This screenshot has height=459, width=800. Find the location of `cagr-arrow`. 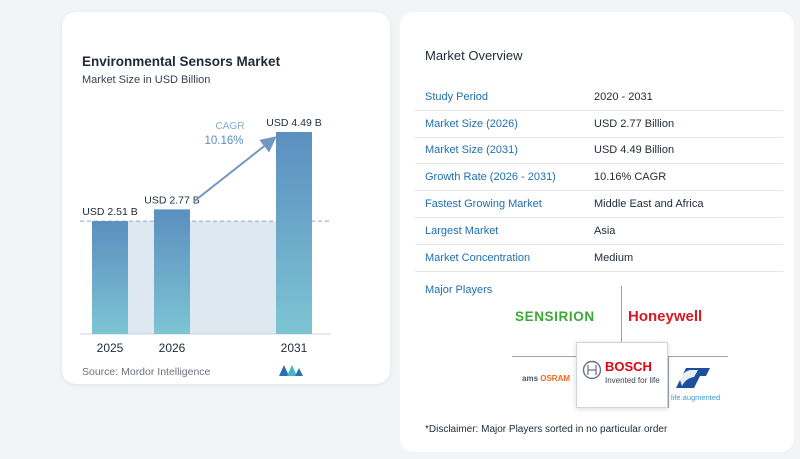

cagr-arrow is located at coordinates (235, 169).